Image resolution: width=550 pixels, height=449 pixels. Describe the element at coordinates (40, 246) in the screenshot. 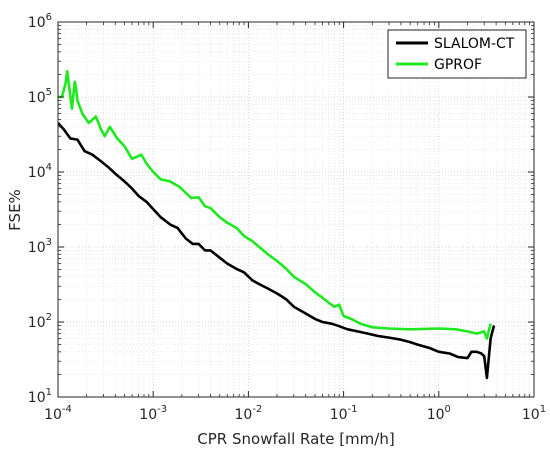

I see `y-tick-label: 10³` at that location.